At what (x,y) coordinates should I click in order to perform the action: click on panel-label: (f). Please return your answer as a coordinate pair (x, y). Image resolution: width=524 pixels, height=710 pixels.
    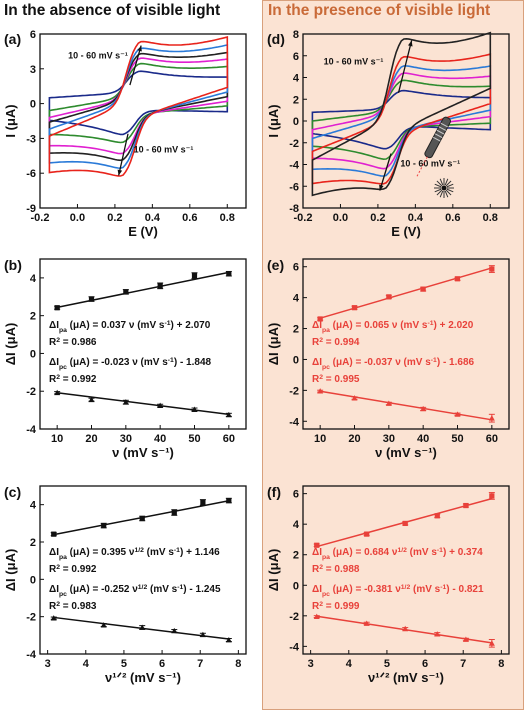
    Looking at the image, I should click on (274, 492).